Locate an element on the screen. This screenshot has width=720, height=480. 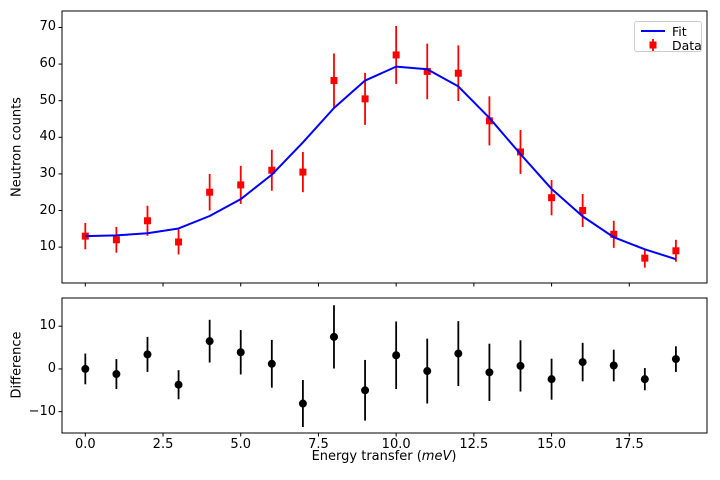
legend-item-data: Data is located at coordinates (671, 45).